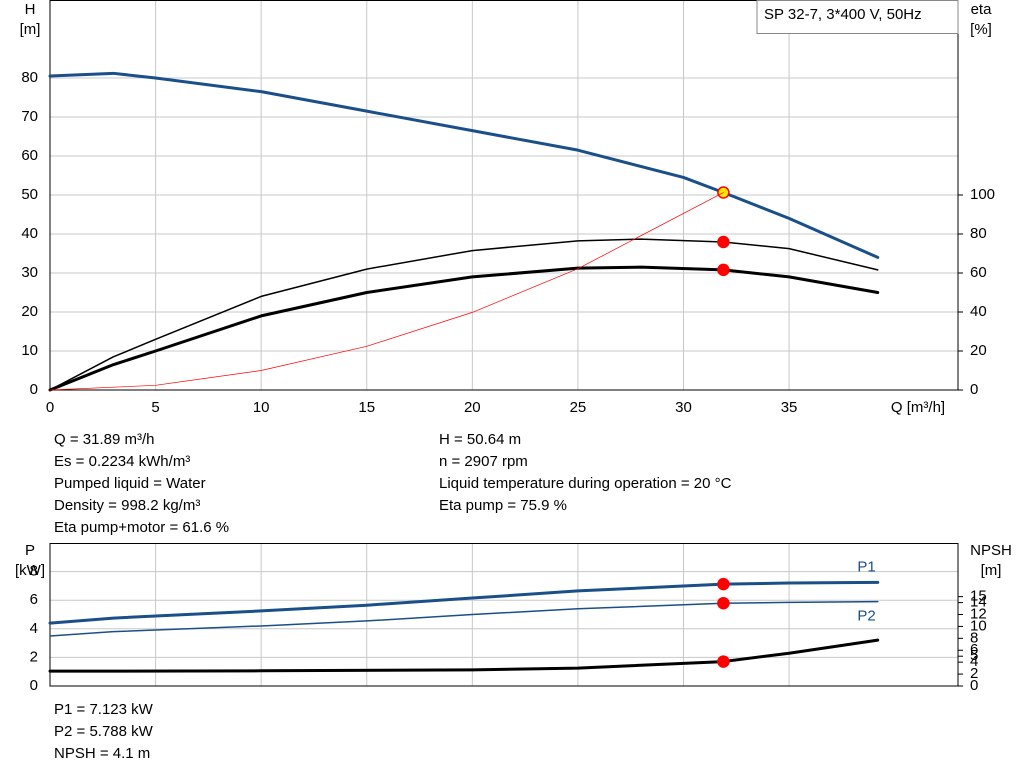 This screenshot has height=781, width=1024. What do you see at coordinates (866, 566) in the screenshot?
I see `series-label: P1` at bounding box center [866, 566].